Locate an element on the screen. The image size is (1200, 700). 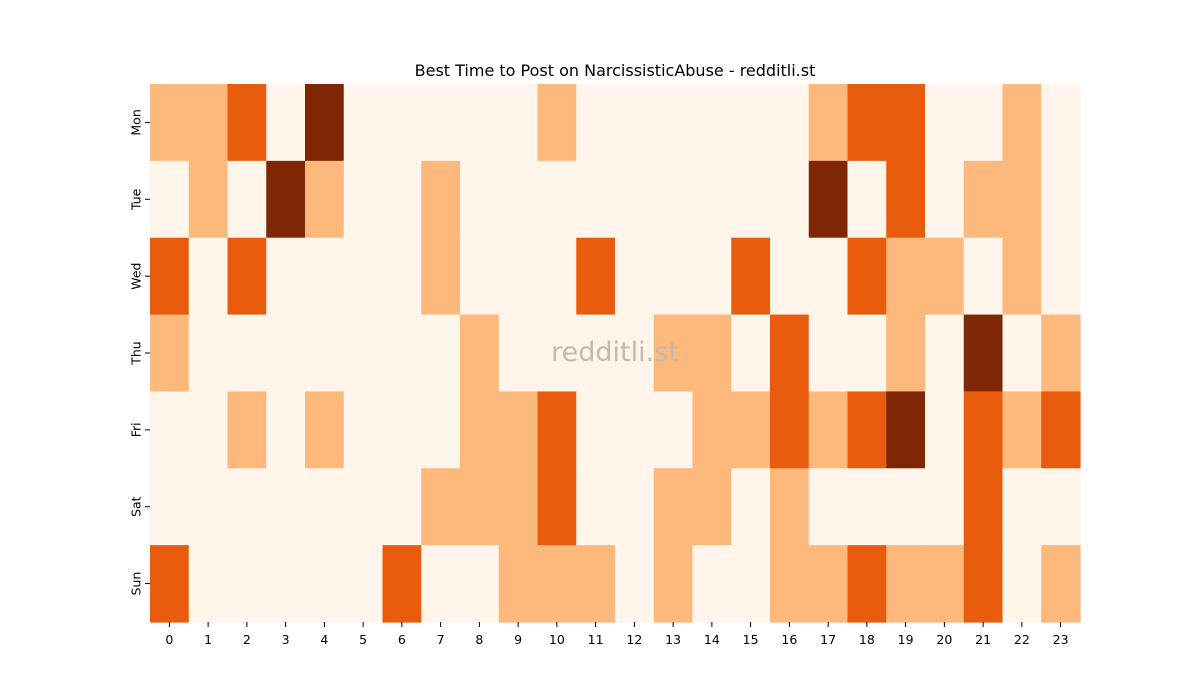
x-tick-label-13: 13 is located at coordinates (673, 639).